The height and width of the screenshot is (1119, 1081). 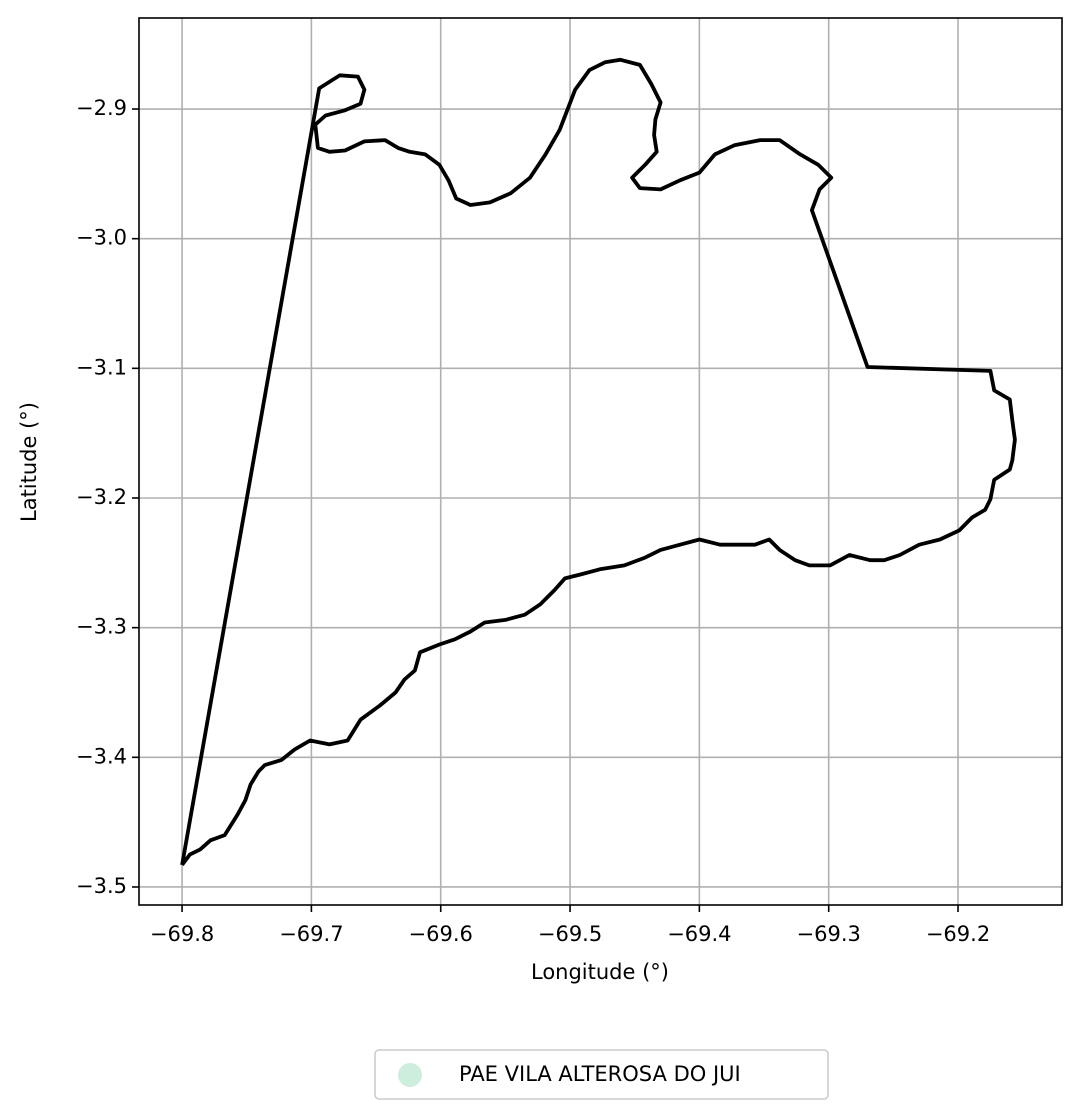 I want to click on y-tick-label: −3.3, so click(x=101, y=627).